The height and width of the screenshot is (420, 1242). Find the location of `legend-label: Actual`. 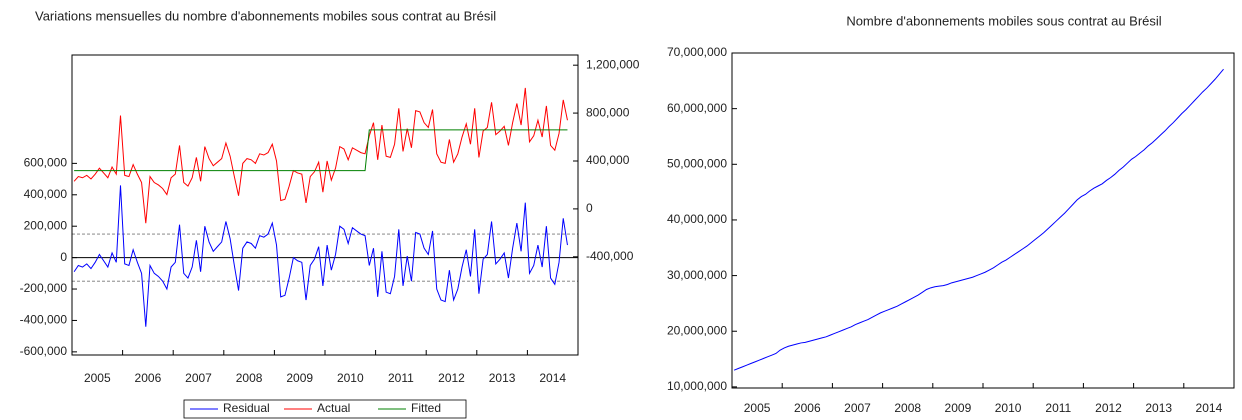

legend-label: Actual is located at coordinates (333, 408).